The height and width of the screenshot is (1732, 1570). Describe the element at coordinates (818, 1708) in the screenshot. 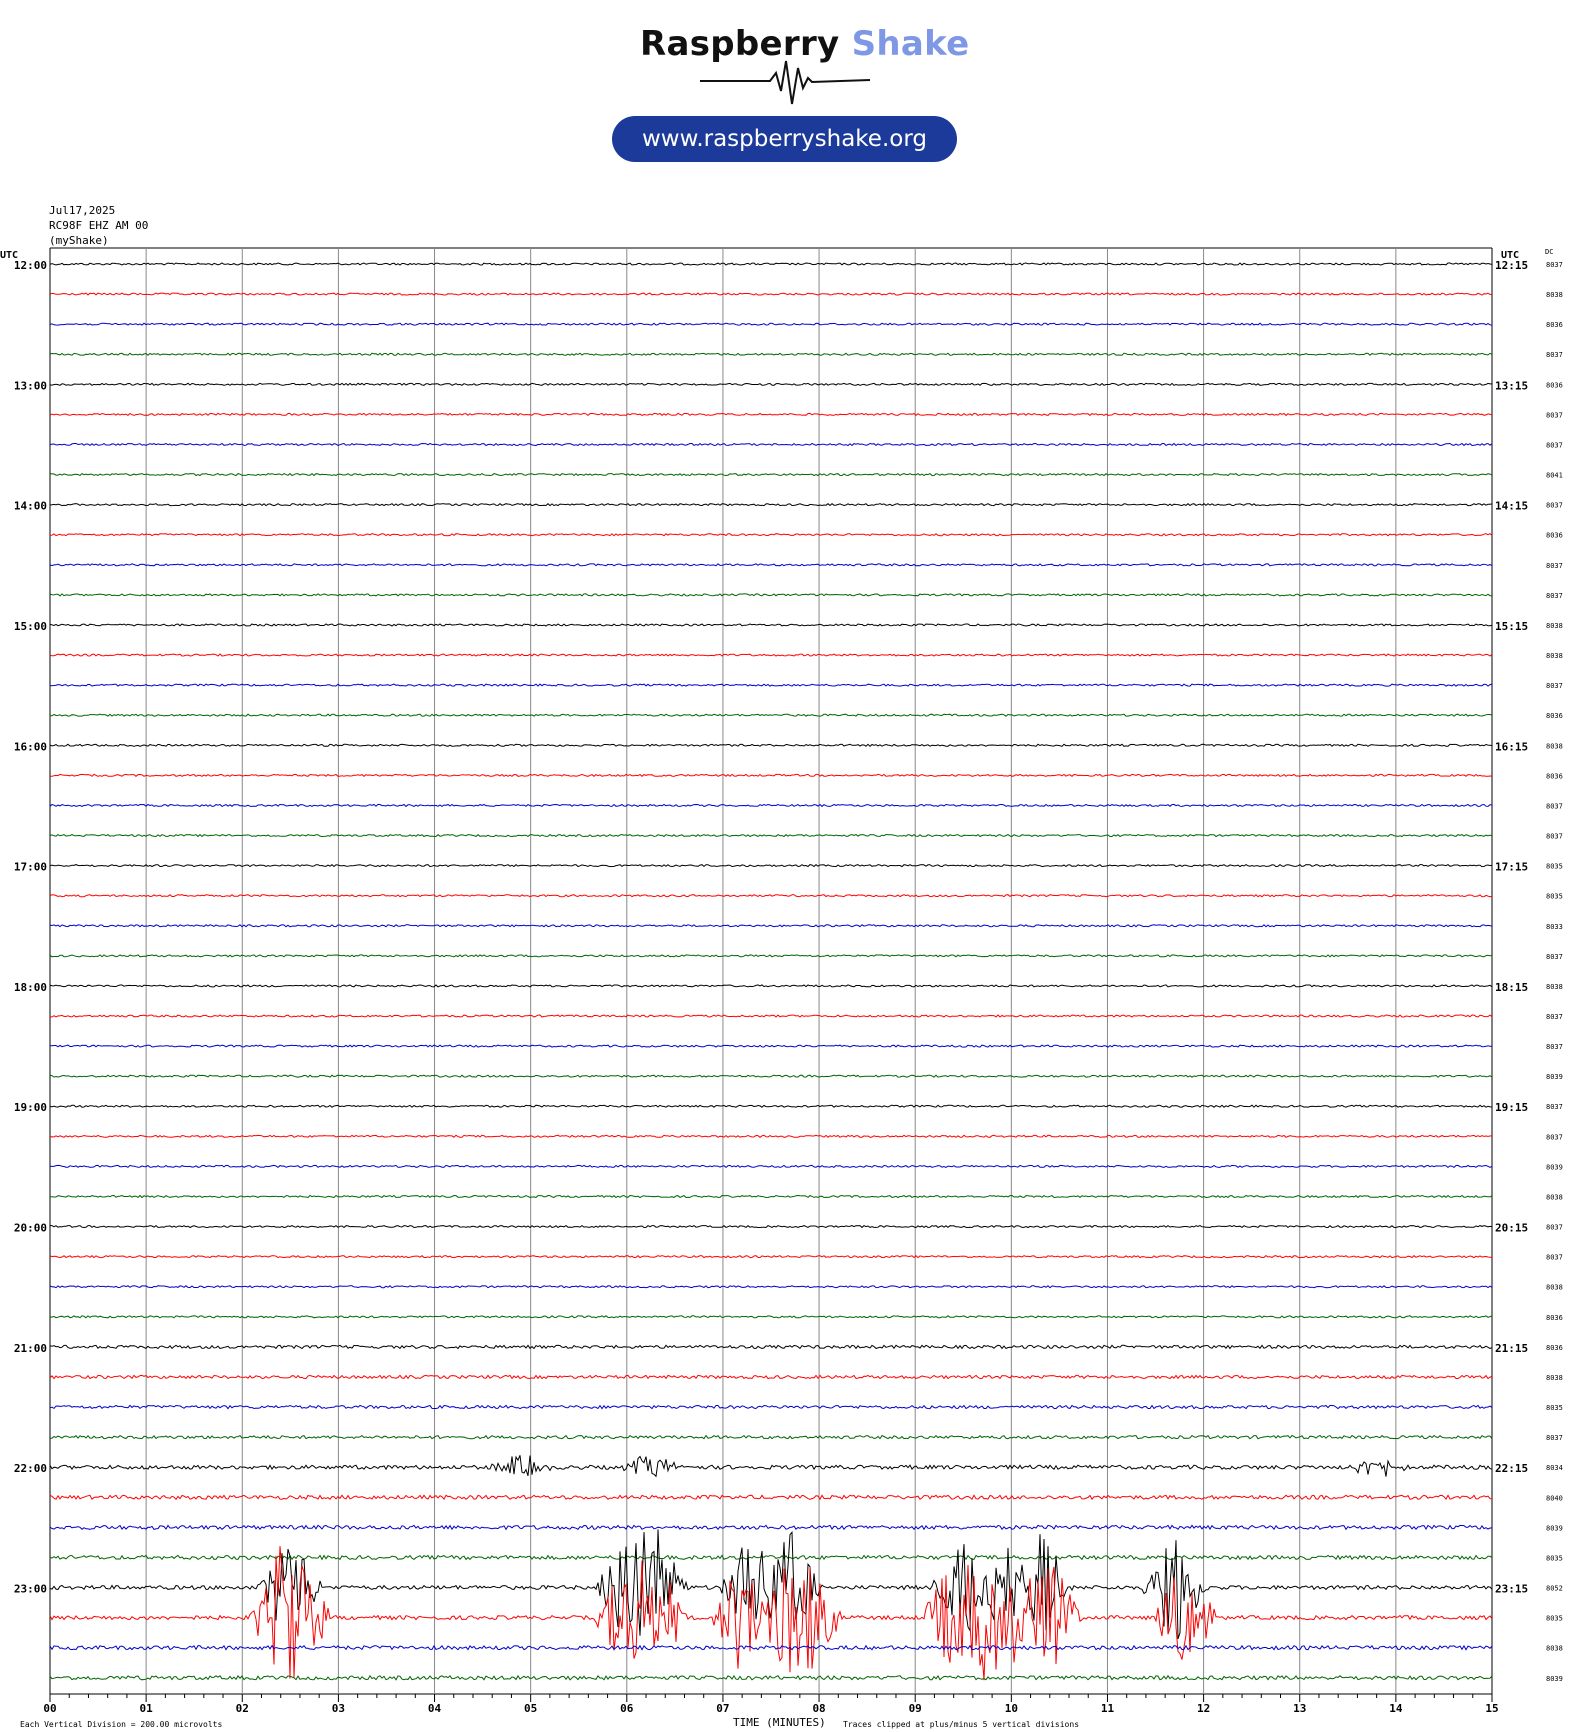

I see `x-tick-label: 08` at that location.